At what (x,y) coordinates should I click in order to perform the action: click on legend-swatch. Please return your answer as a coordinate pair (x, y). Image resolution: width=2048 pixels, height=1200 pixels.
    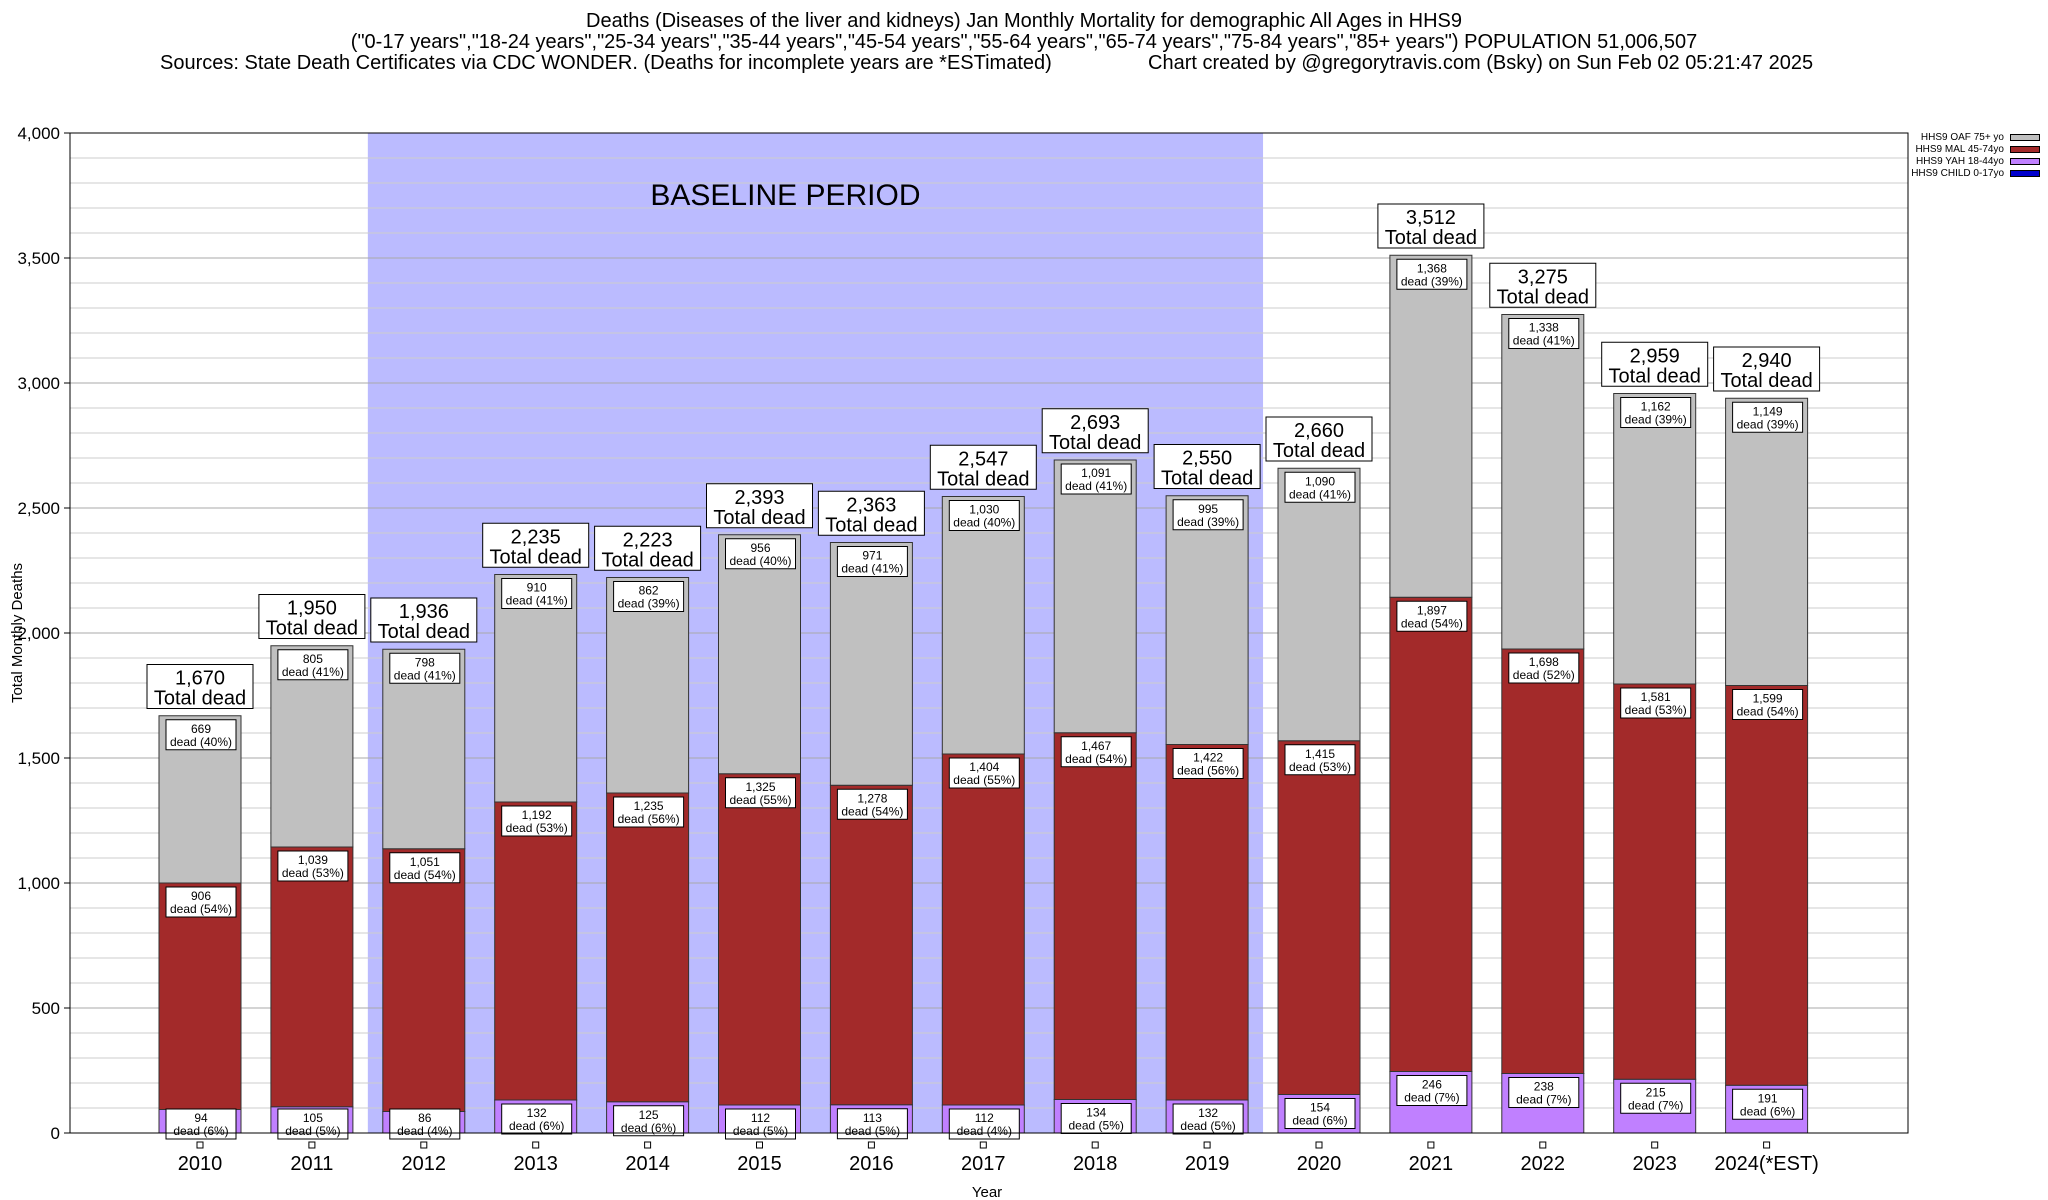
    Looking at the image, I should click on (2025, 149).